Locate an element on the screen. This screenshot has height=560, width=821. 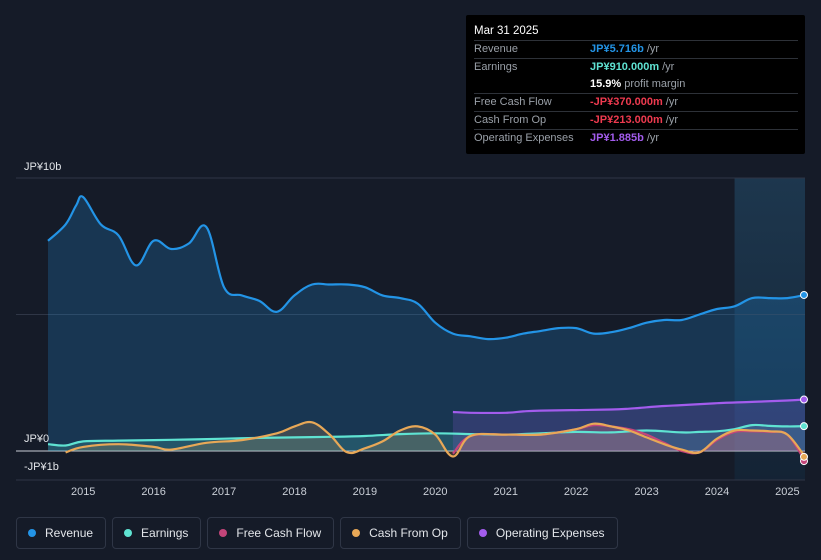
tooltip-label: Operating Expenses is located at coordinates (524, 138).